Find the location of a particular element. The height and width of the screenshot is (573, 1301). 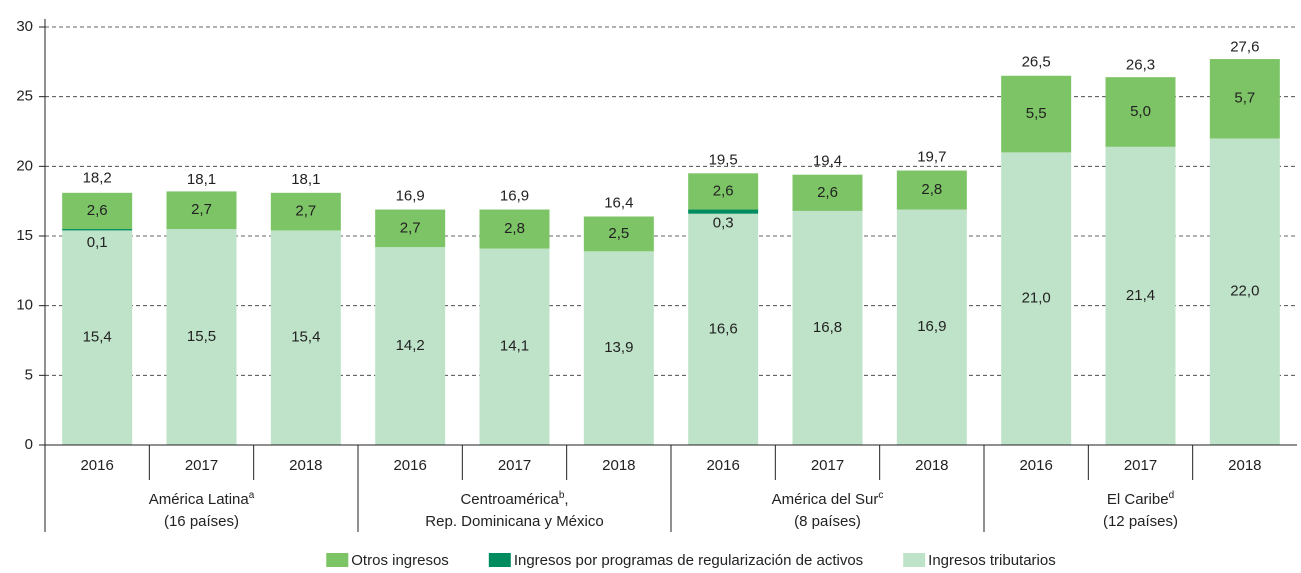

data-label: 16,9 is located at coordinates (931, 326).